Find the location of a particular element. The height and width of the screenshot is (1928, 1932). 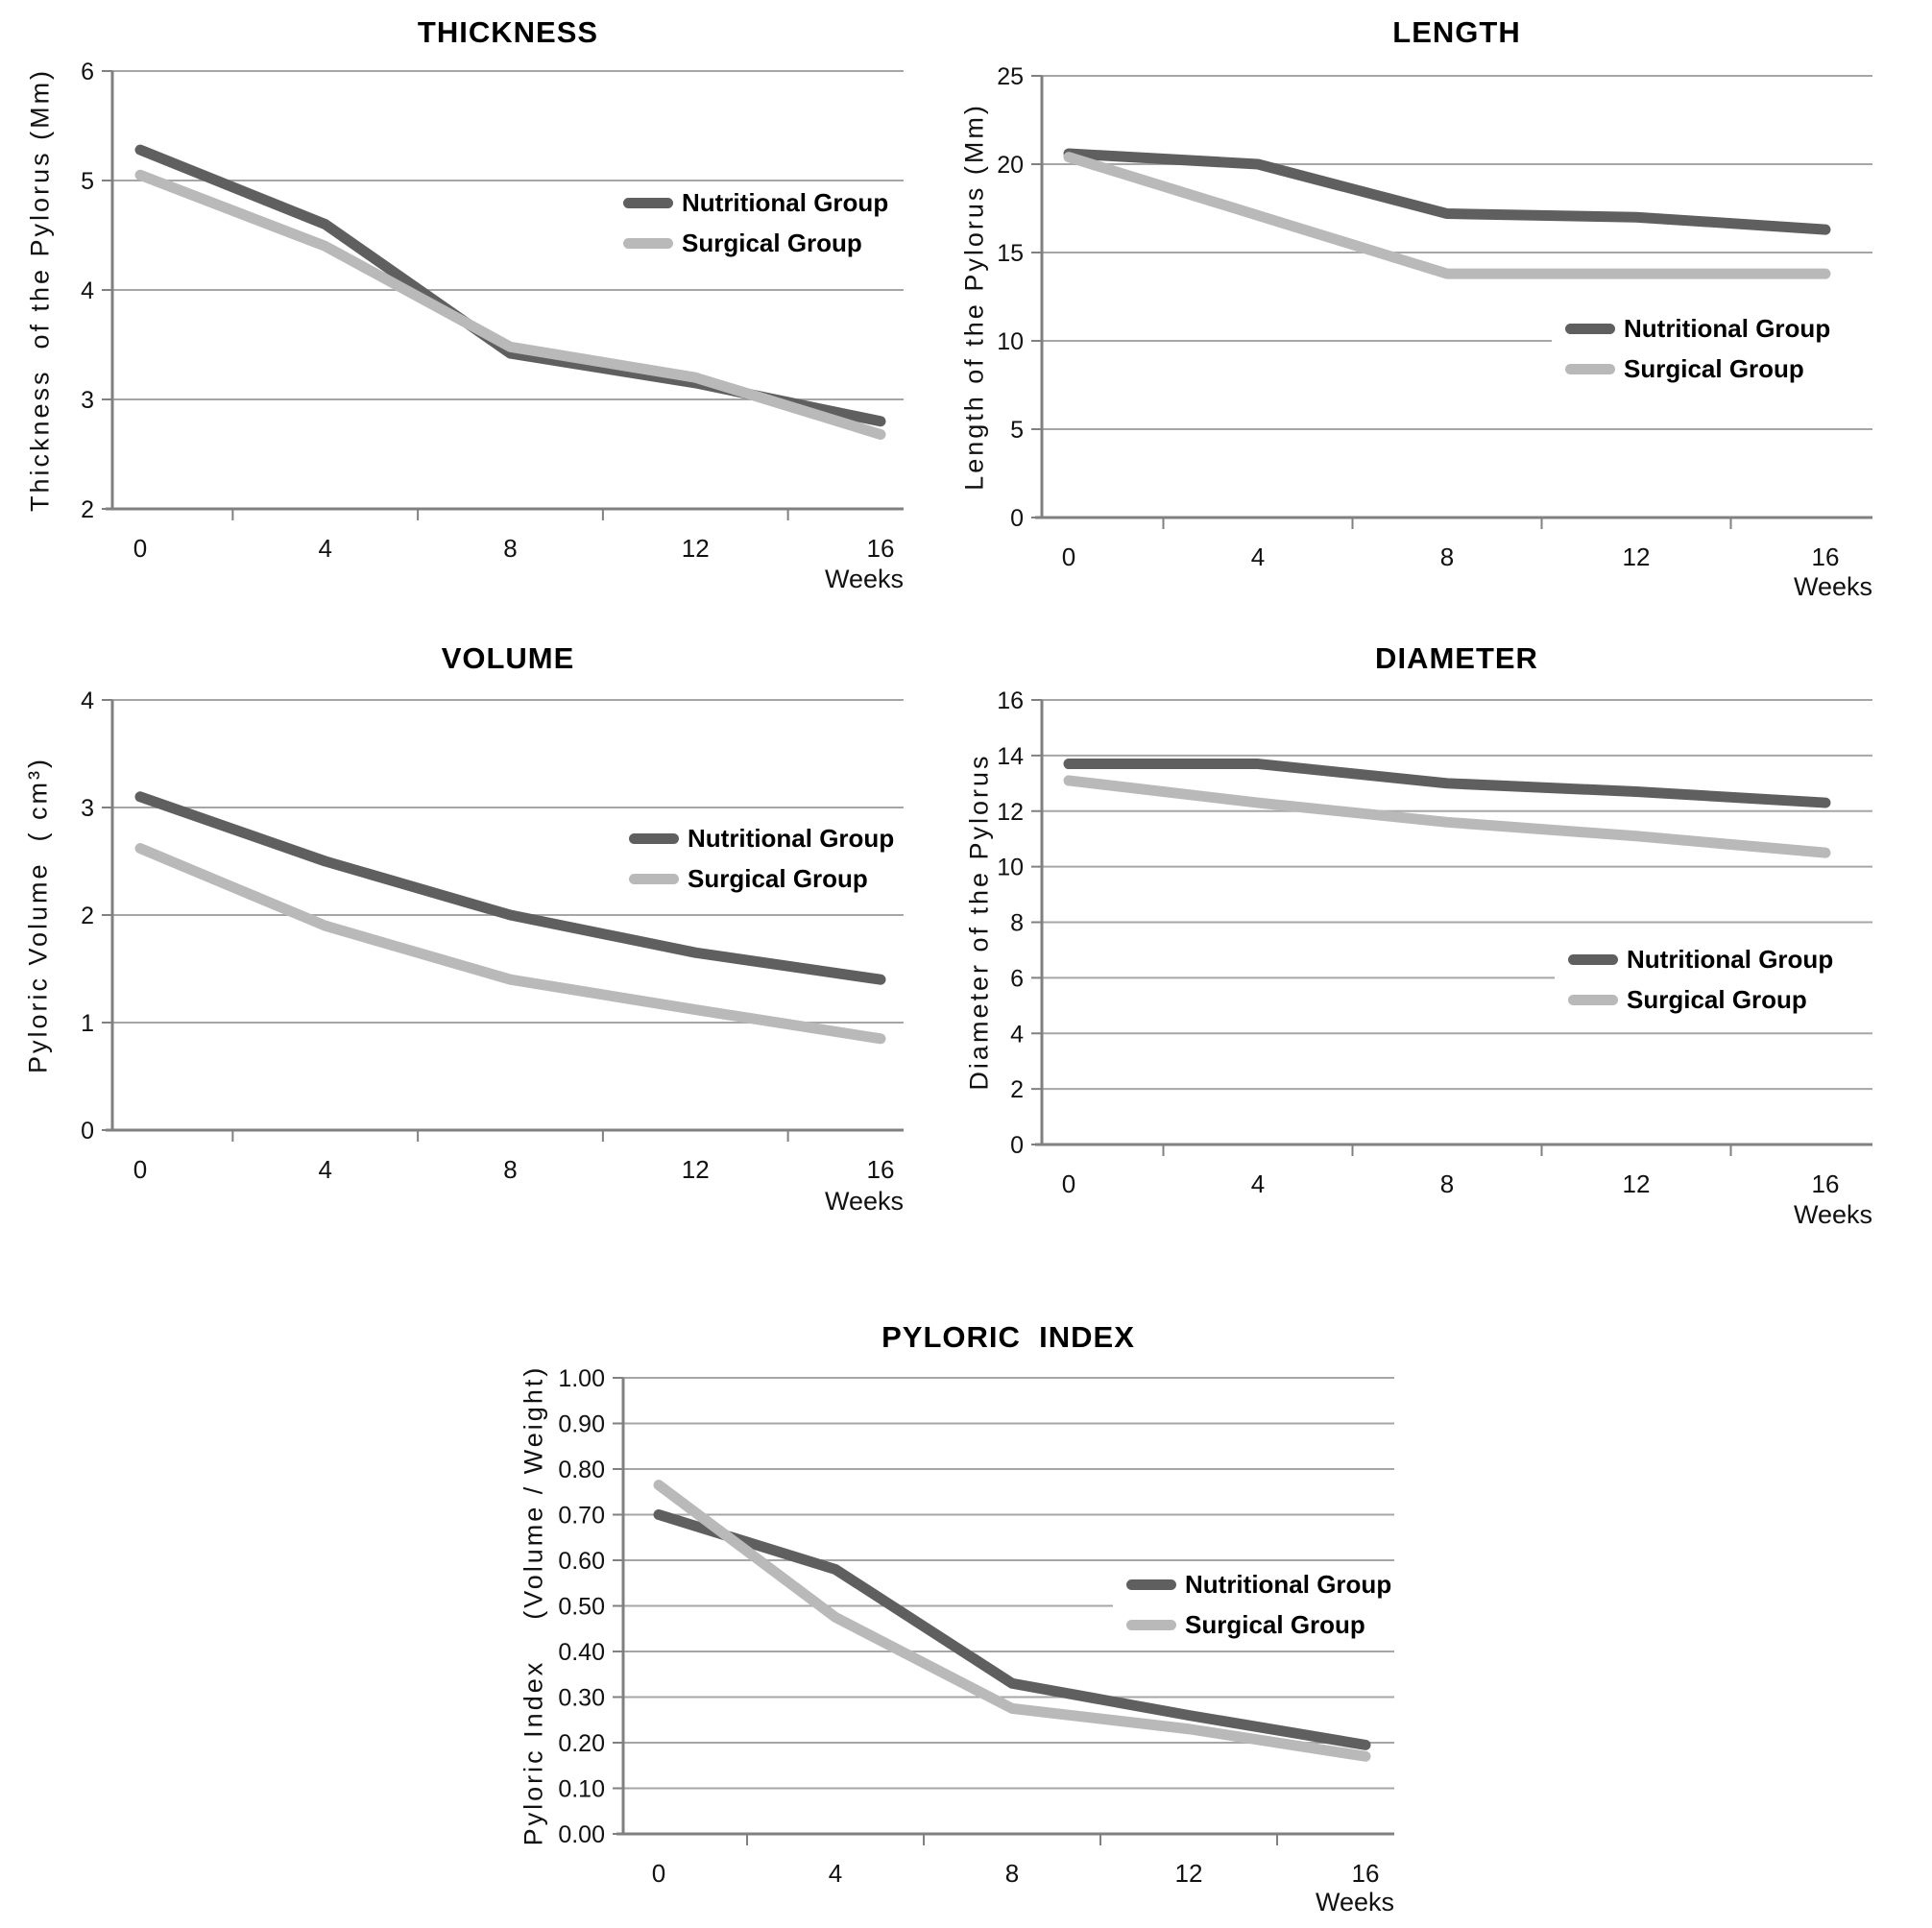

y-tick-label: 0.10 is located at coordinates (581, 1789).